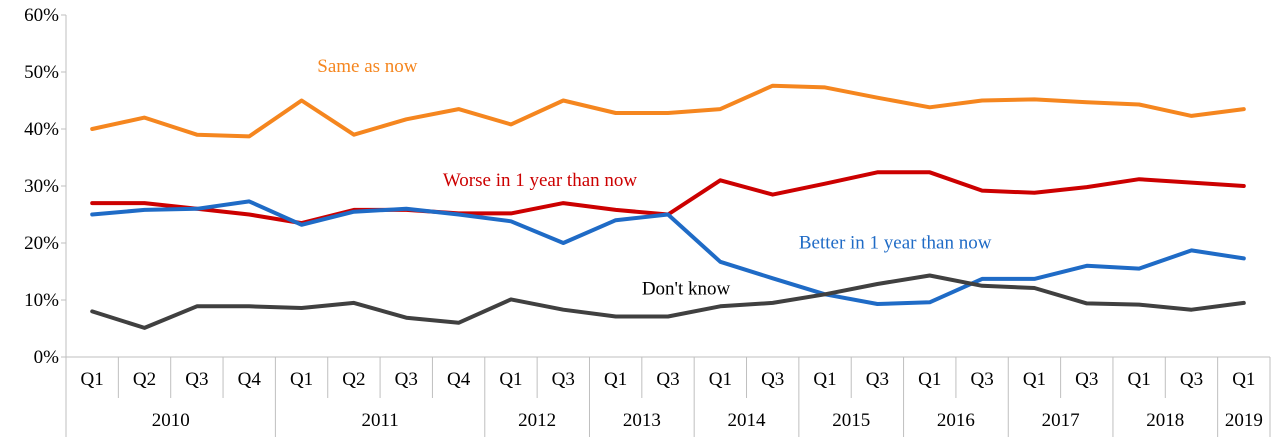  Describe the element at coordinates (1061, 420) in the screenshot. I see `year-label: 2017` at that location.